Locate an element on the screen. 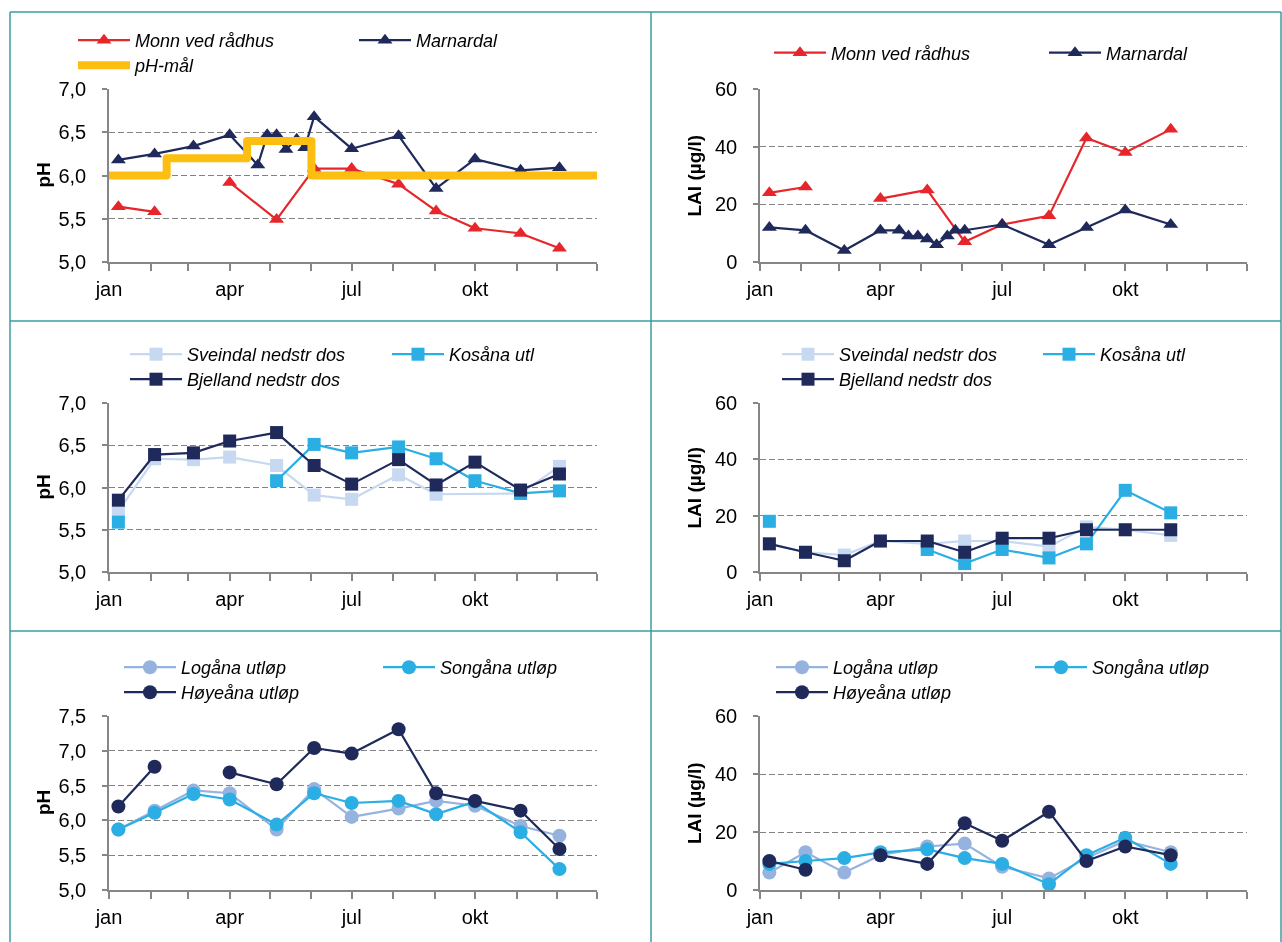  legend-label: pH-mål is located at coordinates (164, 66).